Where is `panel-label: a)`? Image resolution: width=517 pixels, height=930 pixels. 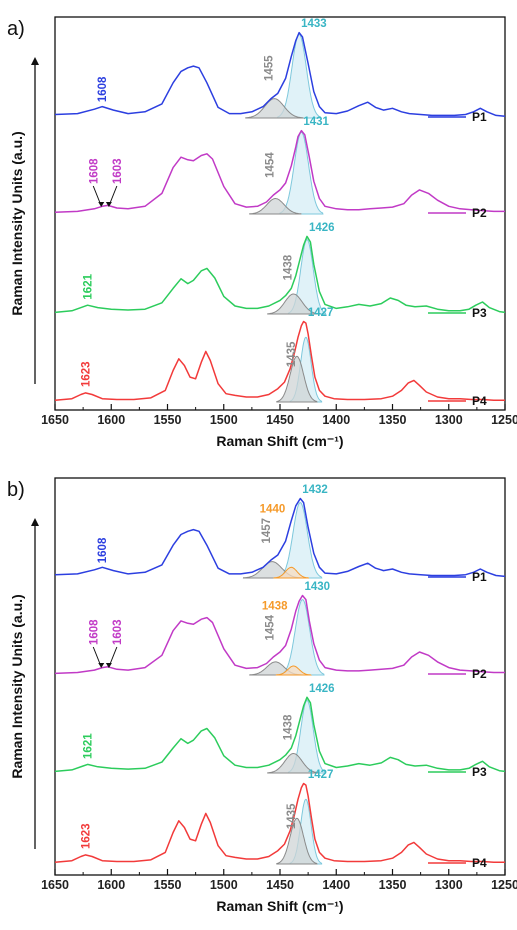
panel-label: a) is located at coordinates (16, 29).